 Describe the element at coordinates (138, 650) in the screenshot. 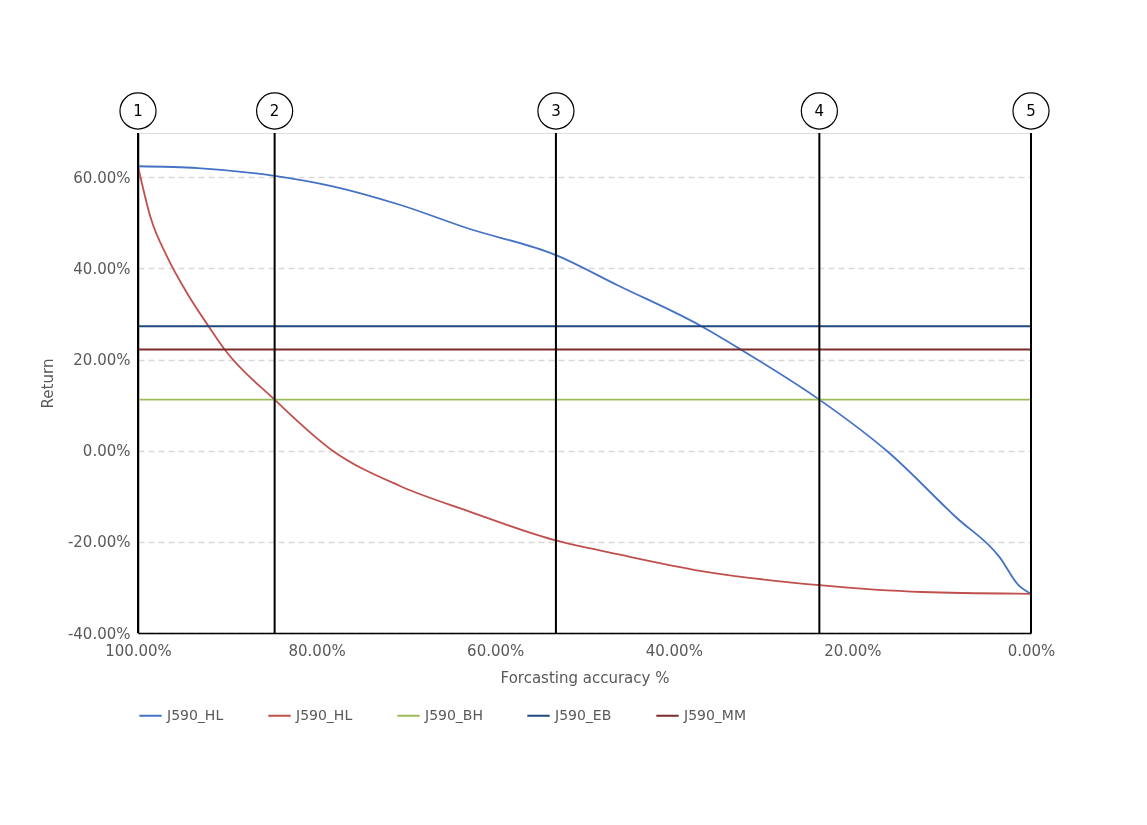

I see `x-tick-label: 100.00%` at that location.